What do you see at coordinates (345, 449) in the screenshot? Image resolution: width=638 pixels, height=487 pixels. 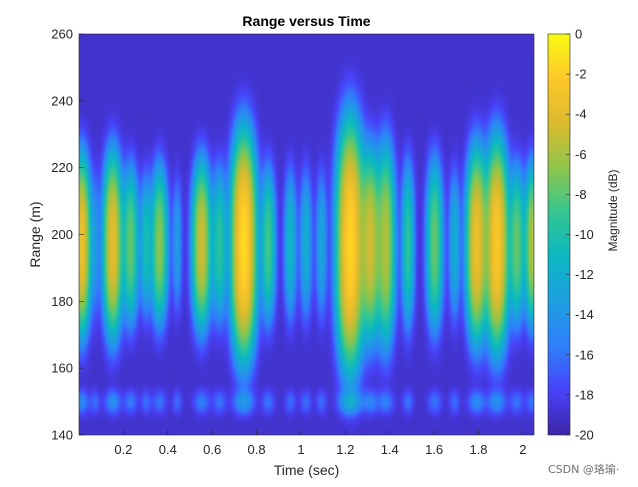 I see `x-tick-label: 1.2` at bounding box center [345, 449].